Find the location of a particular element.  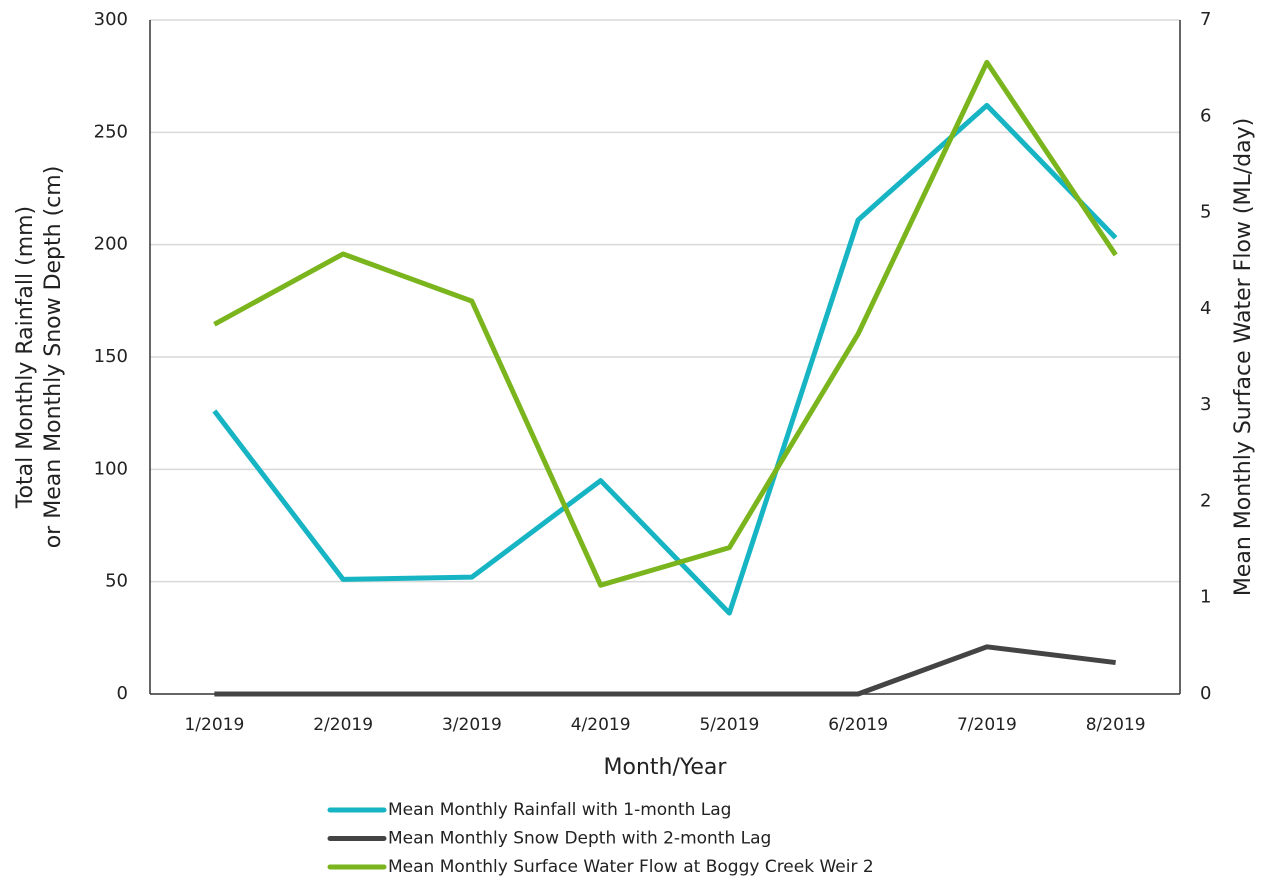

x-tick-label: 1/2019 is located at coordinates (214, 725).